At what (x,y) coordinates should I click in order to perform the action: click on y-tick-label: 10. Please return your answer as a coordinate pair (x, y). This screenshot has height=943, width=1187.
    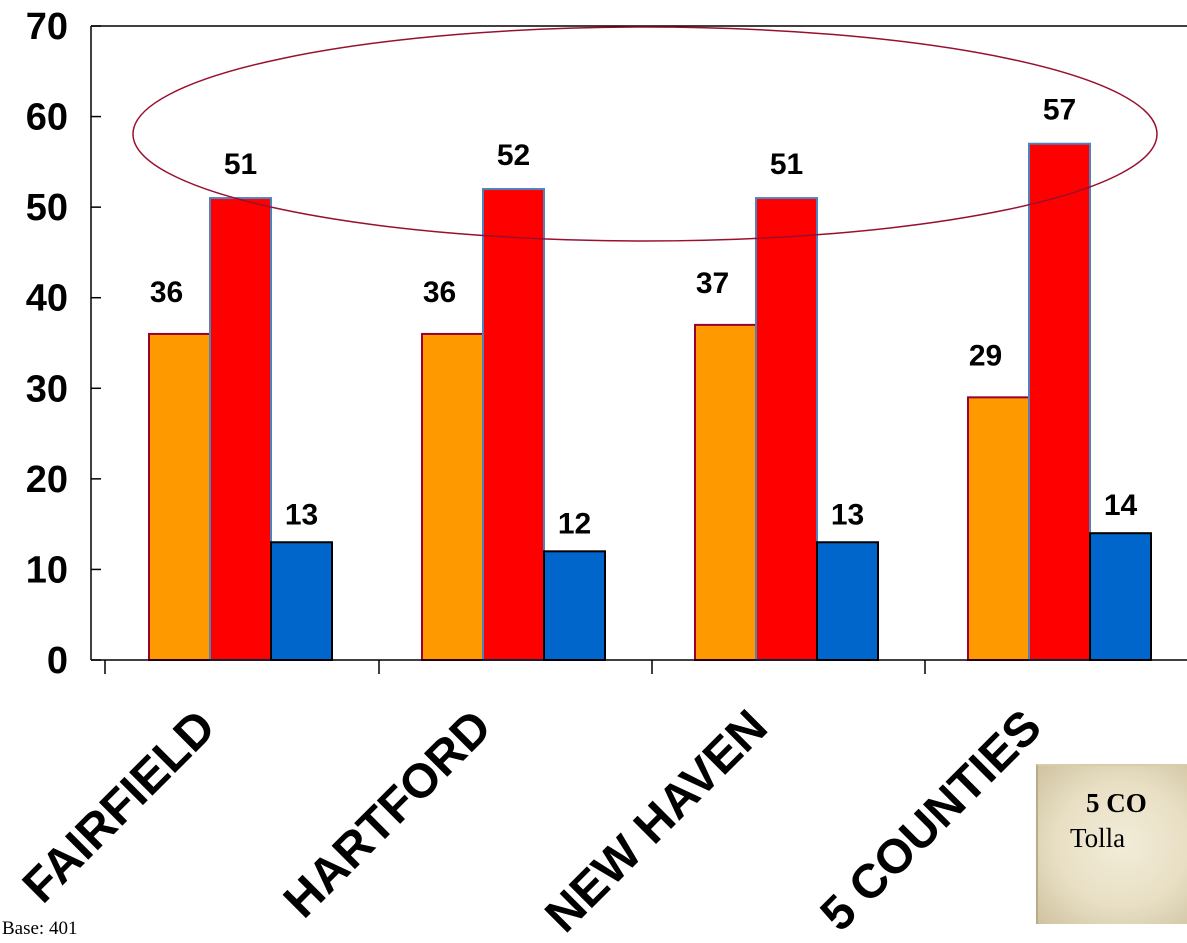
    Looking at the image, I should click on (47, 570).